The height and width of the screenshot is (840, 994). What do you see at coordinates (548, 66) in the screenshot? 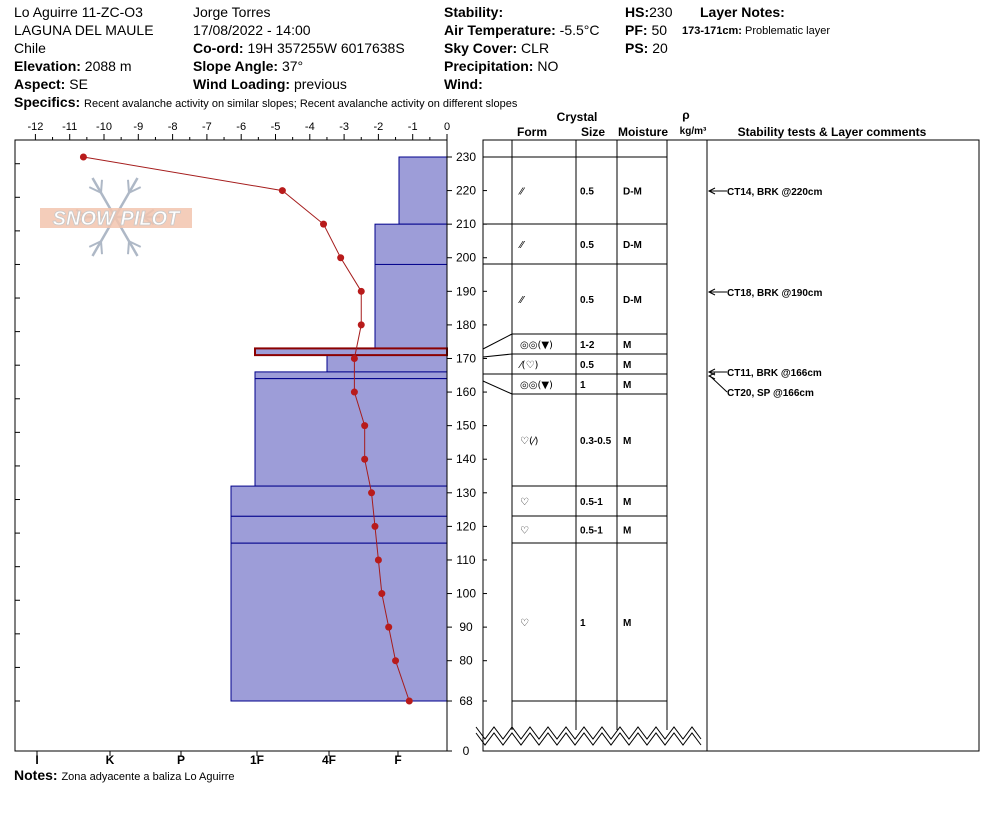
I see `precip-value: NO` at bounding box center [548, 66].